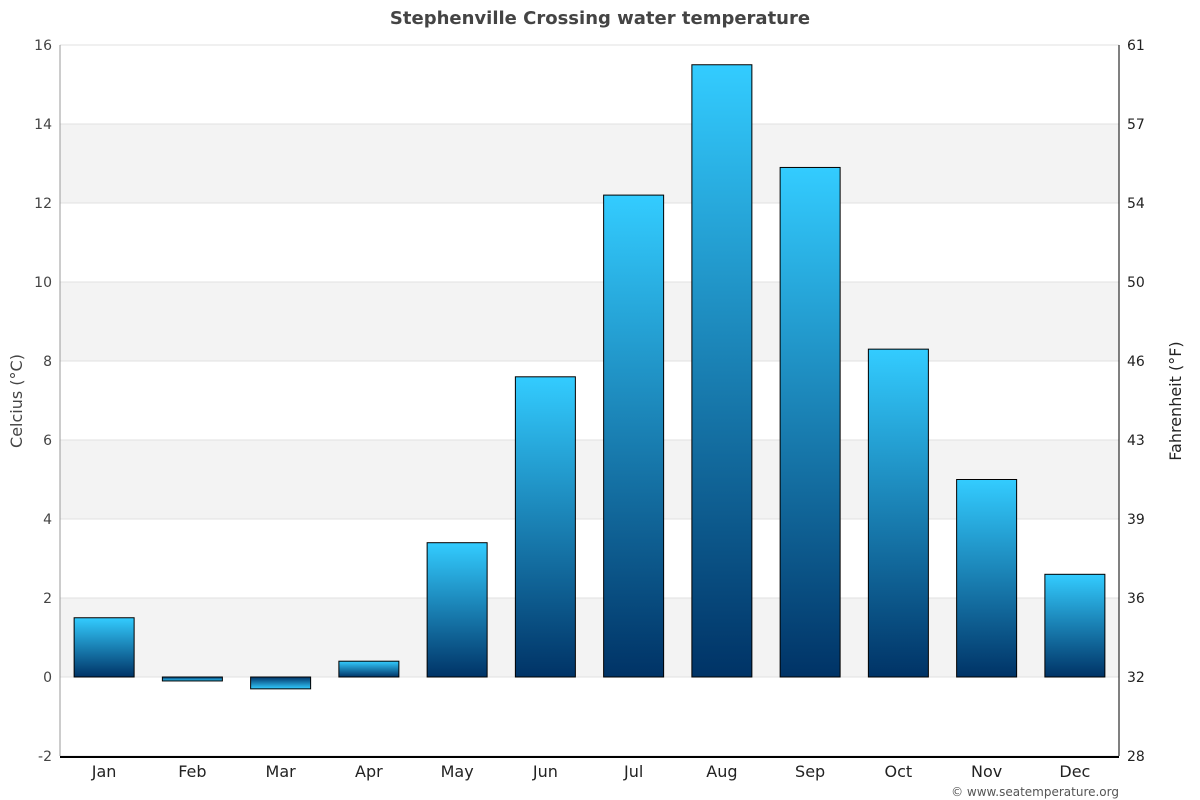 This screenshot has width=1200, height=800. Describe the element at coordinates (47, 441) in the screenshot. I see `y-tick-label: 6` at that location.